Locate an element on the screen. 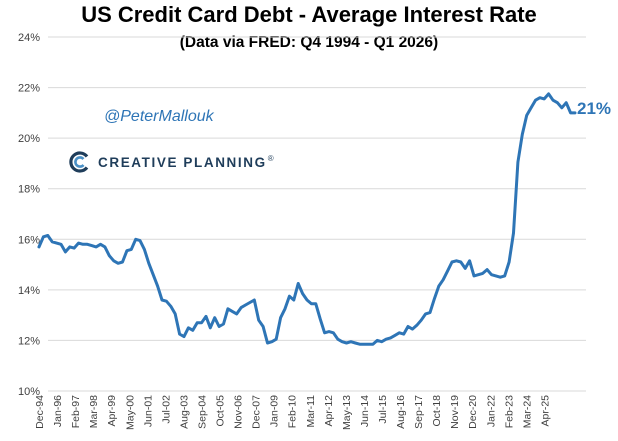 This screenshot has height=441, width=618. y-tick-label: 22% is located at coordinates (29, 89).